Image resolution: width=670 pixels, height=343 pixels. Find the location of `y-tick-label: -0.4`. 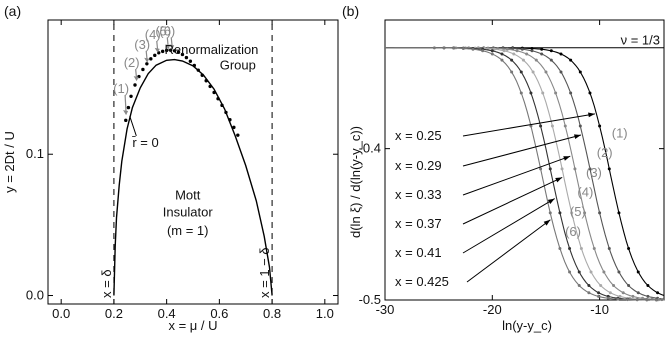

y-tick-label: -0.4 is located at coordinates (370, 148).